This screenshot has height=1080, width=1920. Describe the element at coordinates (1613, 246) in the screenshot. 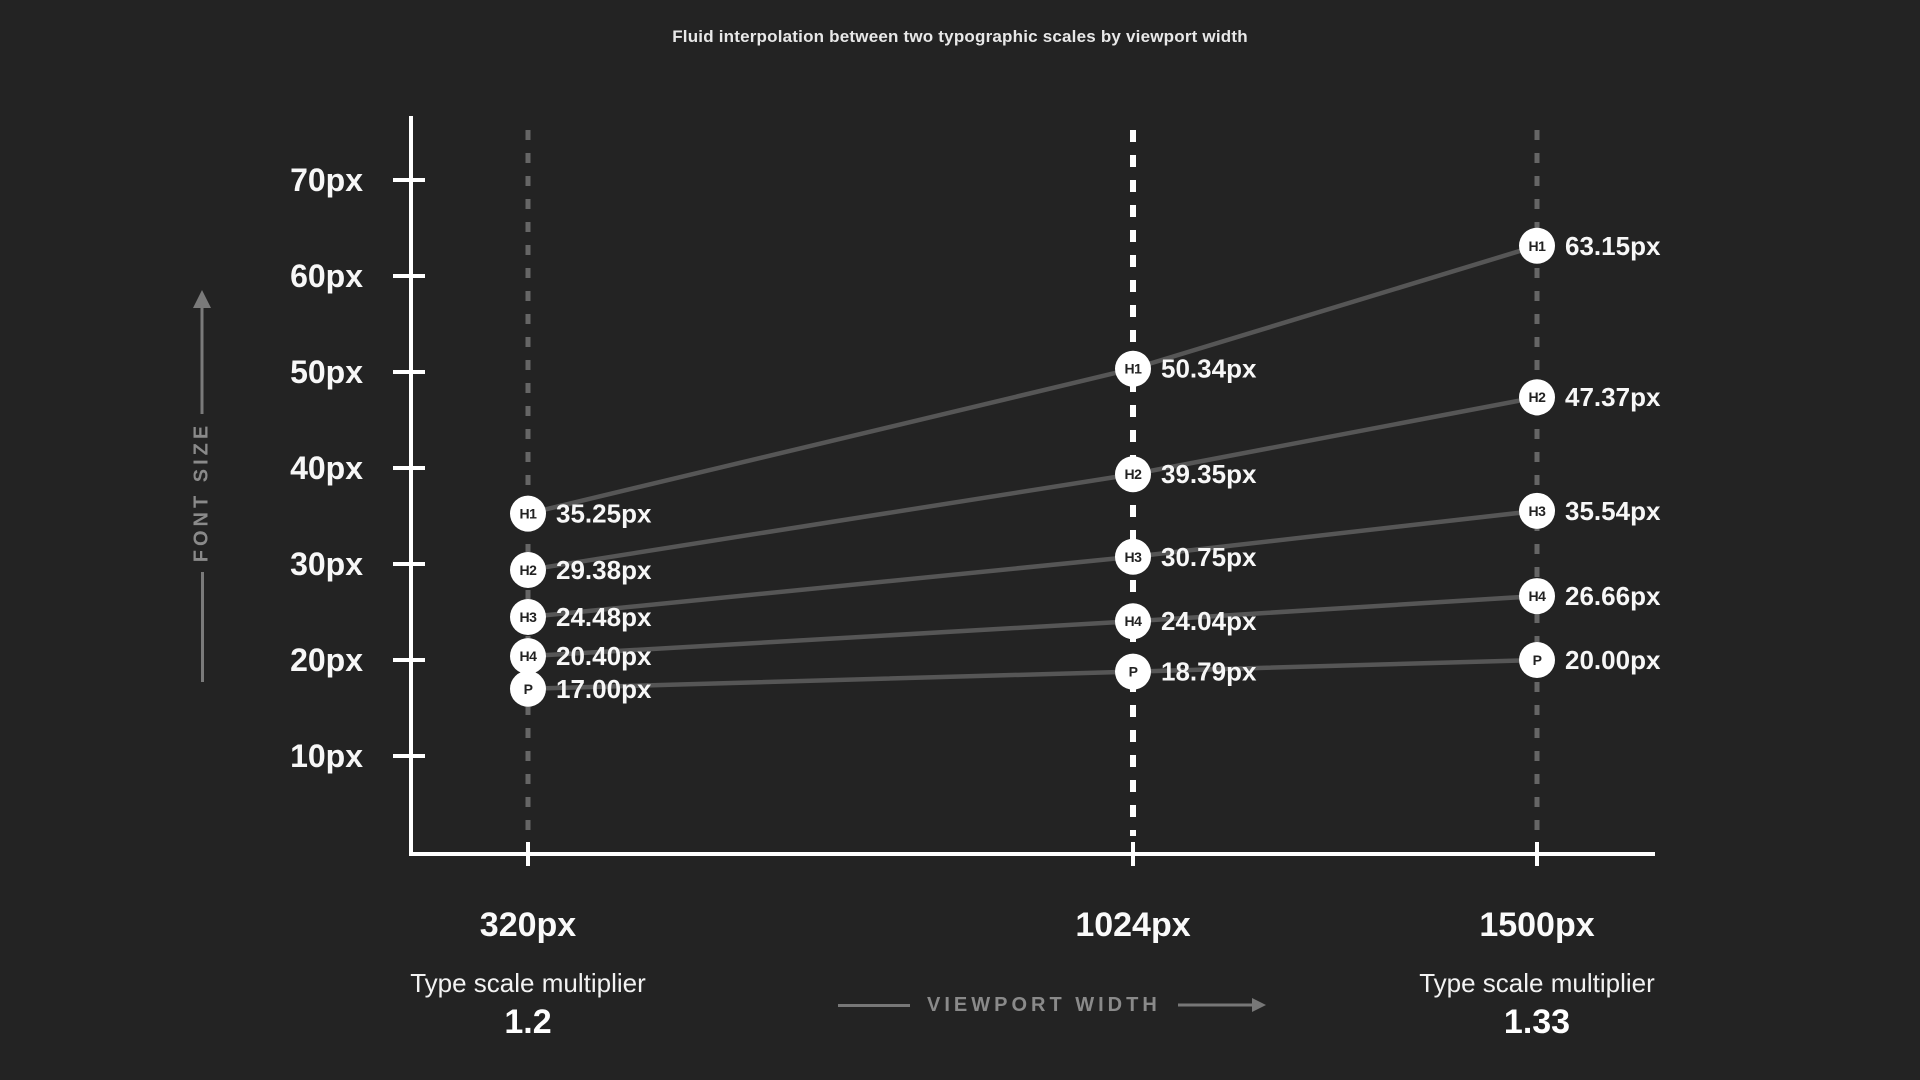

I see `value-label-H1-1500px: 63.15px` at that location.